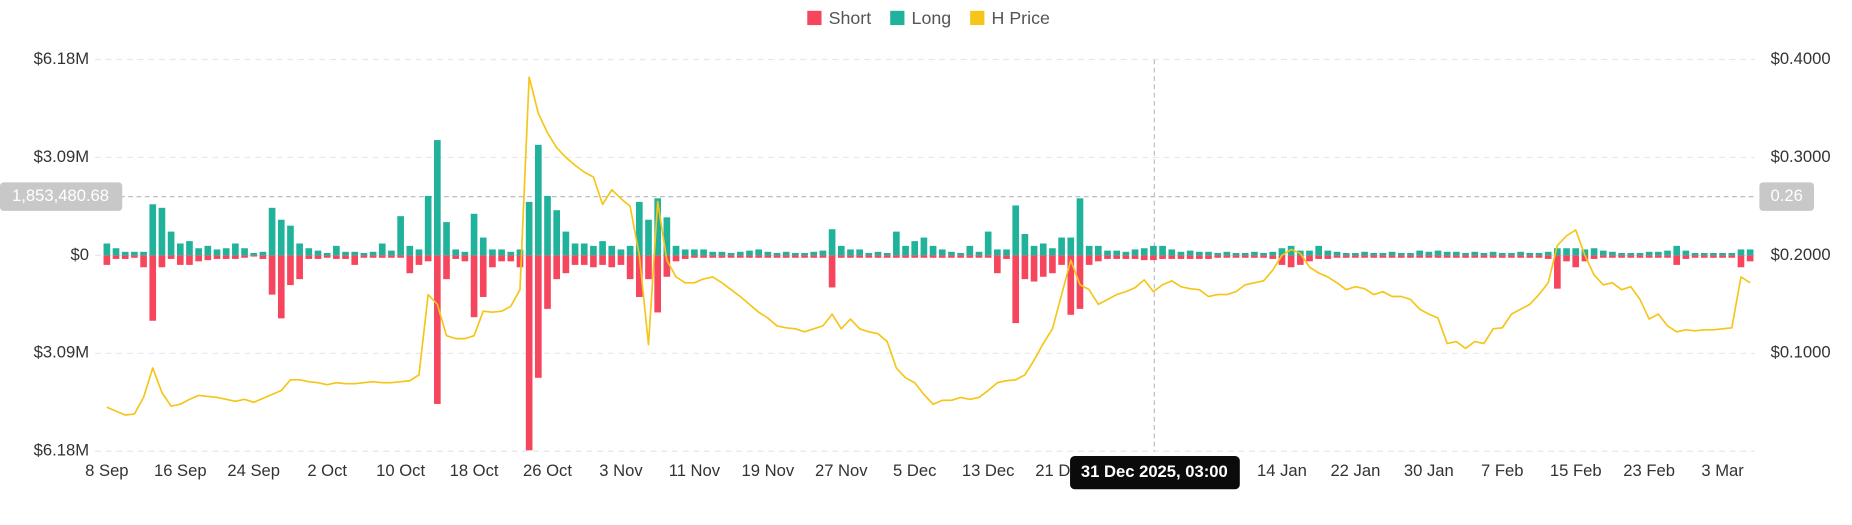  What do you see at coordinates (1722, 470) in the screenshot?
I see `x-tick-label: 3 Mar` at bounding box center [1722, 470].